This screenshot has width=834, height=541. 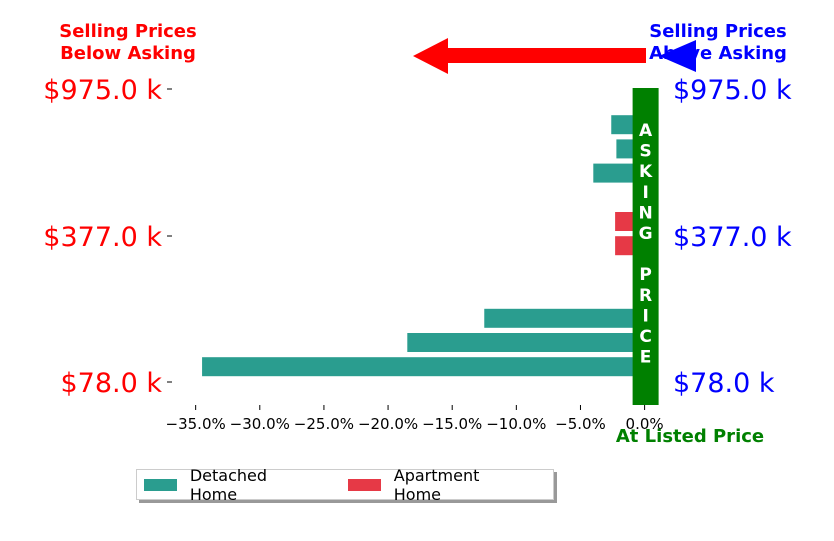 What do you see at coordinates (196, 424) in the screenshot?
I see `x-tick-label: −35.0%` at bounding box center [196, 424].